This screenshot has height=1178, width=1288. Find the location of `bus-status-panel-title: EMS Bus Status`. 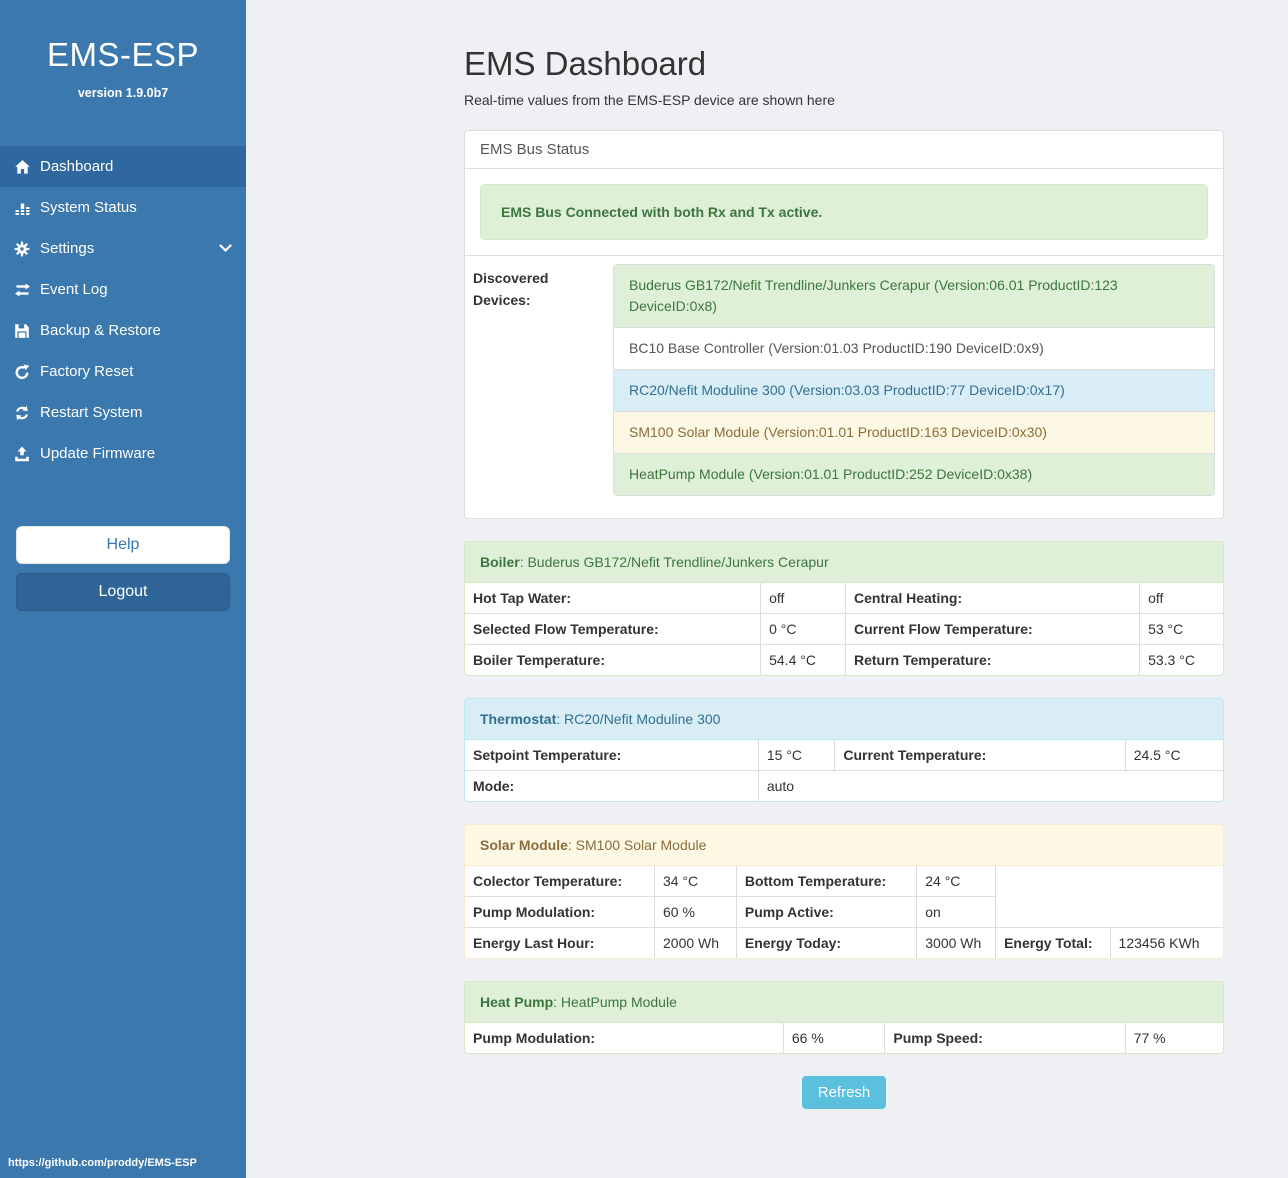

bus-status-panel-title: EMS Bus Status is located at coordinates (844, 150).